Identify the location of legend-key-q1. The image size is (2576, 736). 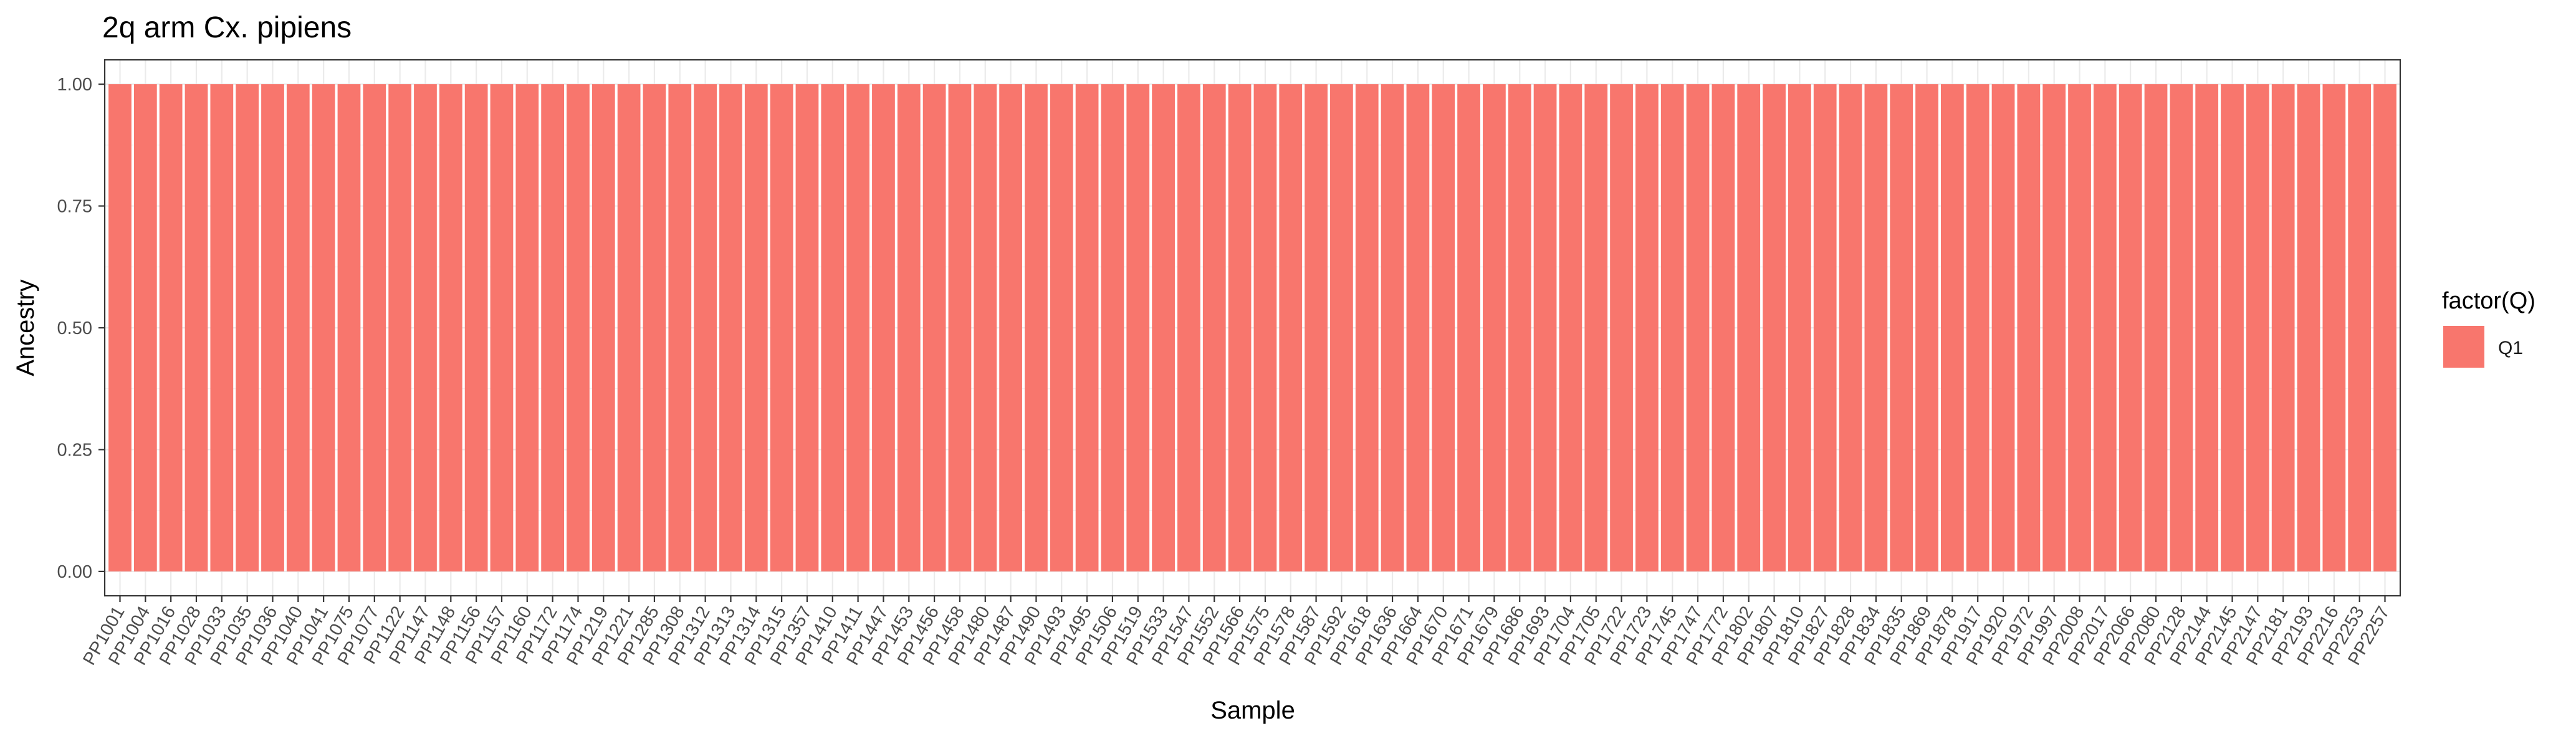
(2464, 347).